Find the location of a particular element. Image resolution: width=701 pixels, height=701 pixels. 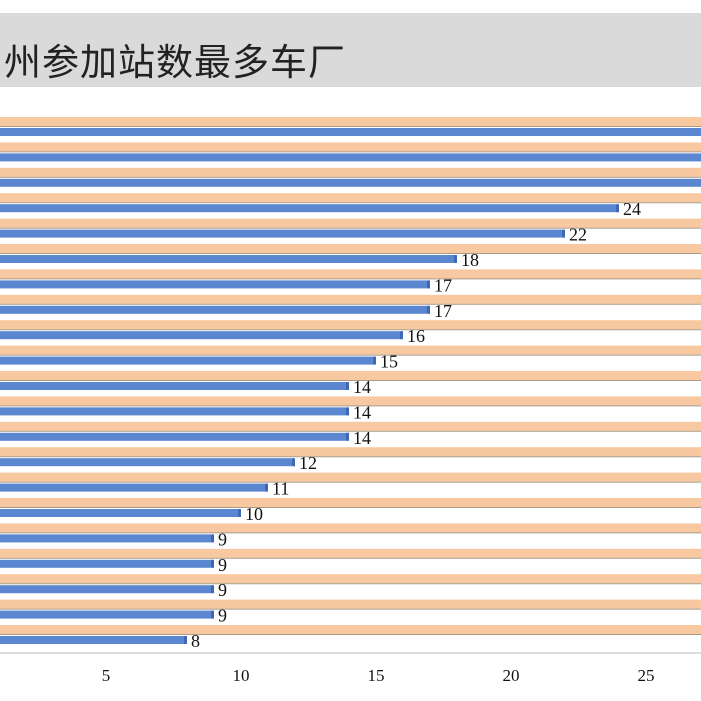

x-tick-label: 20 is located at coordinates (511, 675).